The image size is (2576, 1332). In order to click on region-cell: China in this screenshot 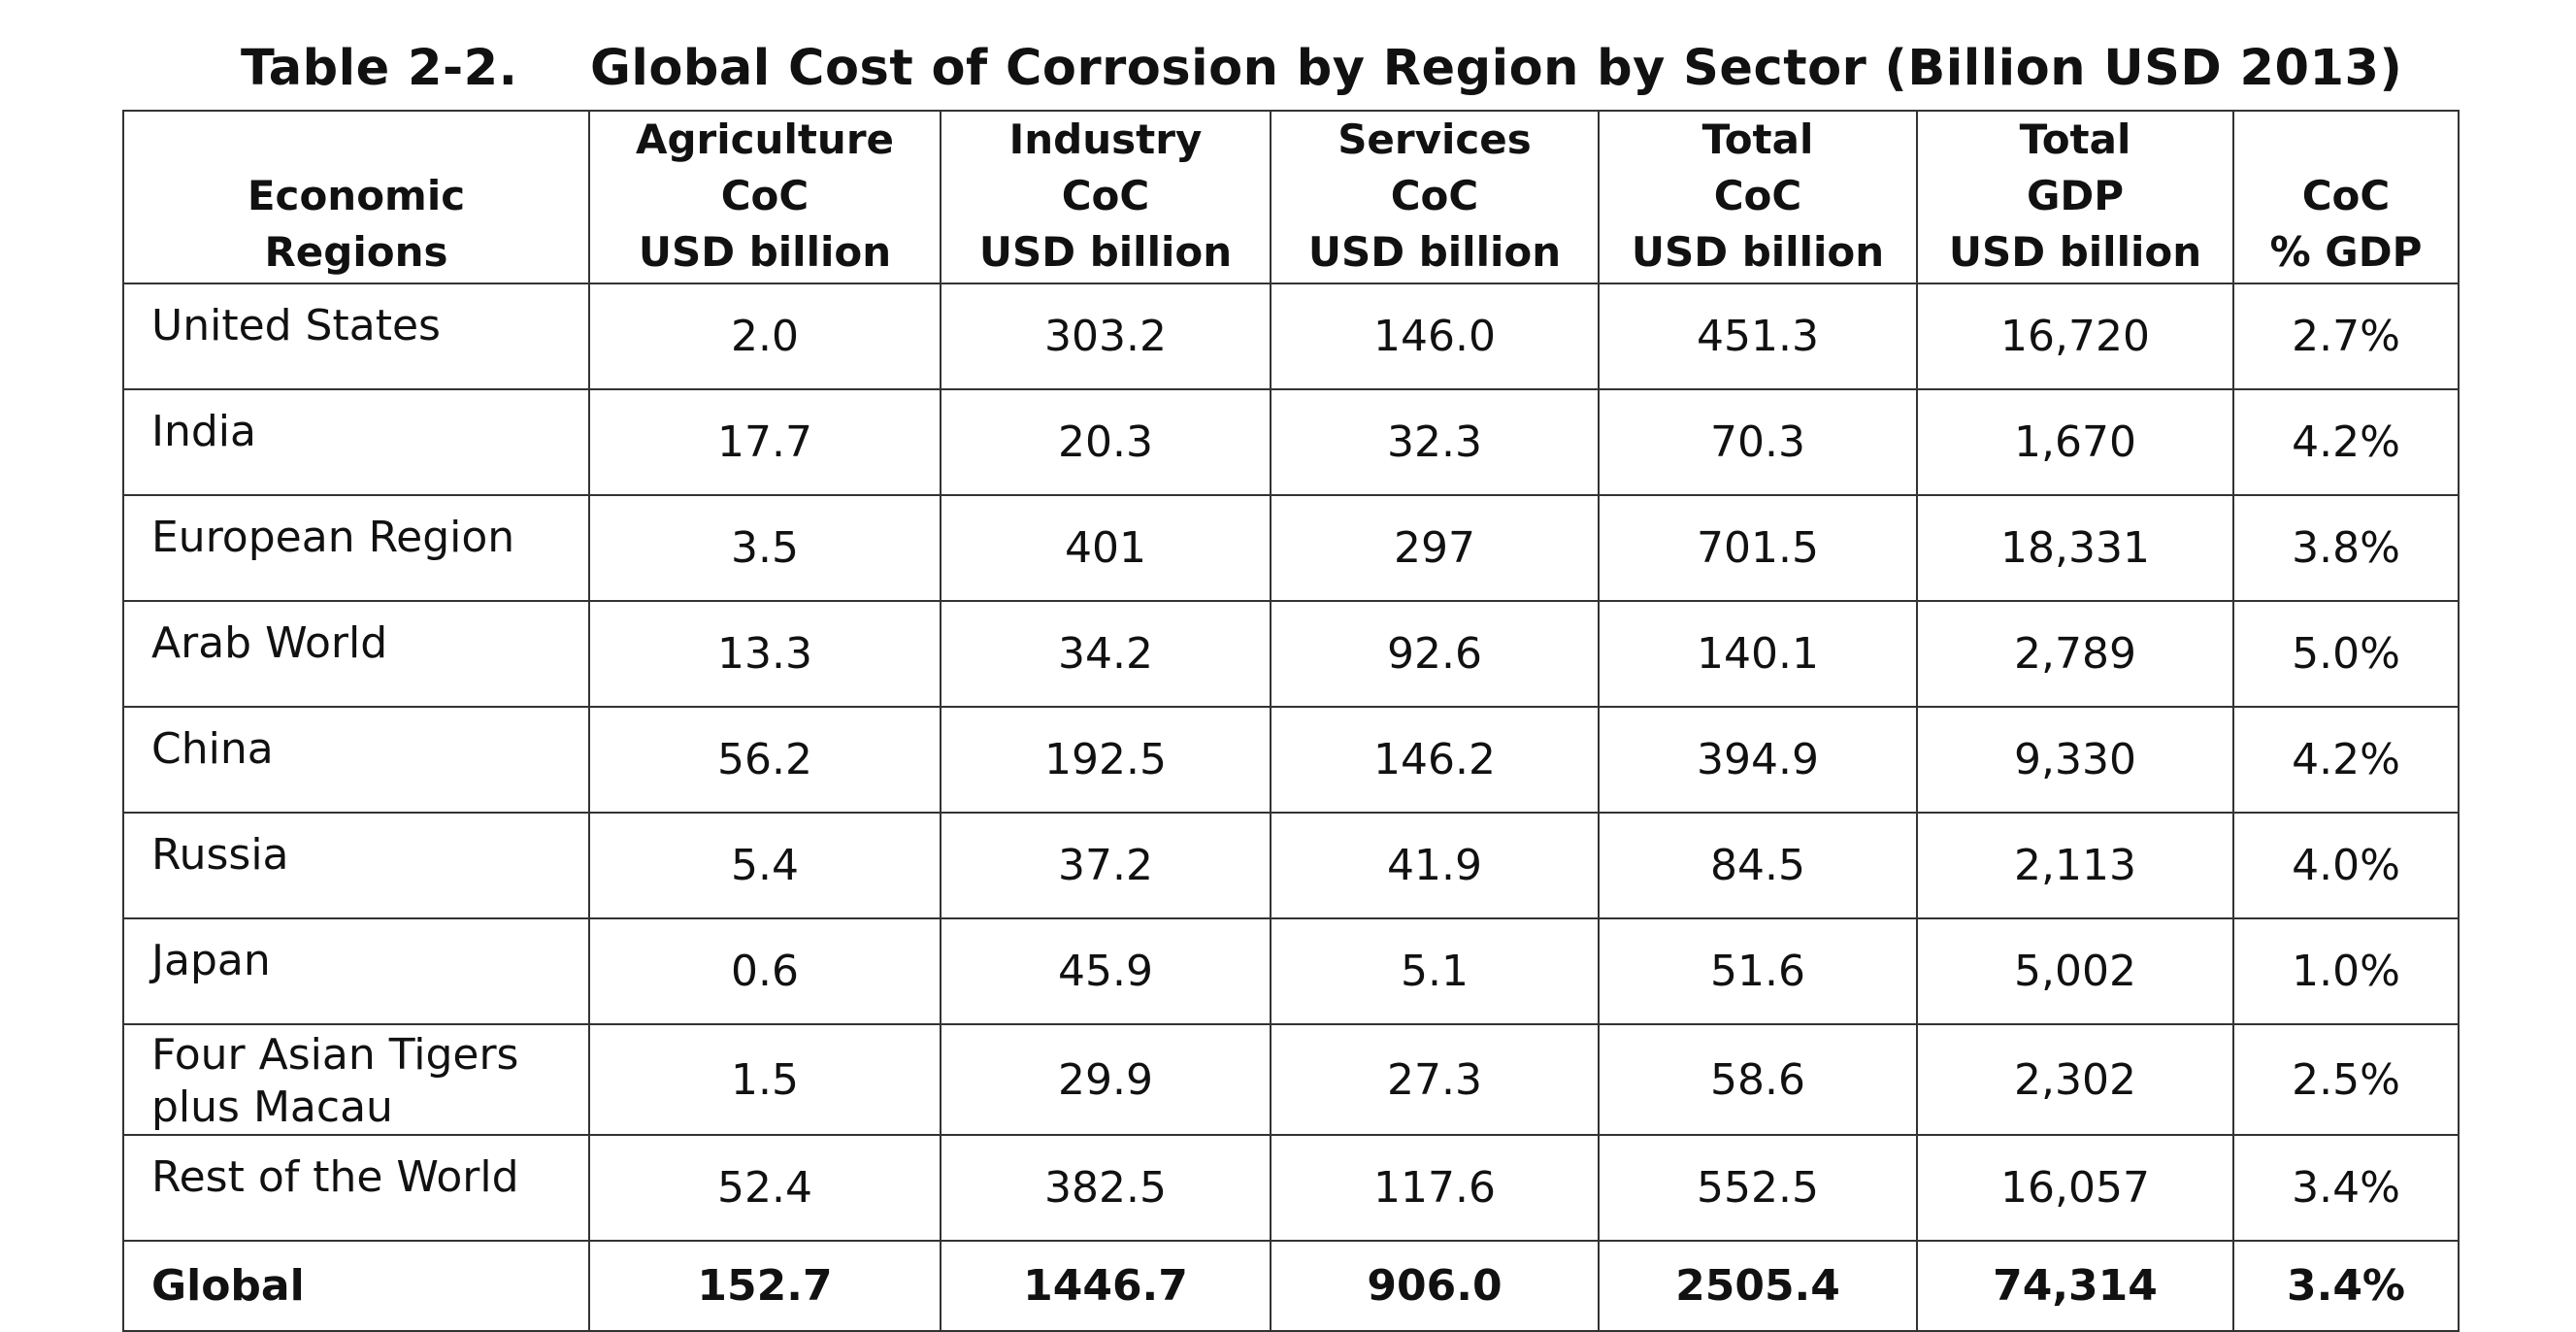, I will do `click(356, 760)`.